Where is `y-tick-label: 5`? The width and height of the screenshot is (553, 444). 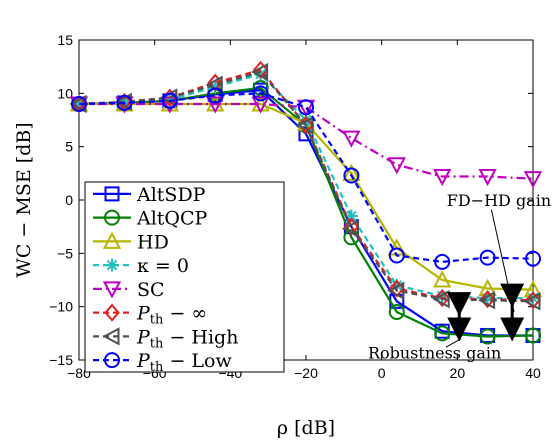 y-tick-label: 5 is located at coordinates (69, 147).